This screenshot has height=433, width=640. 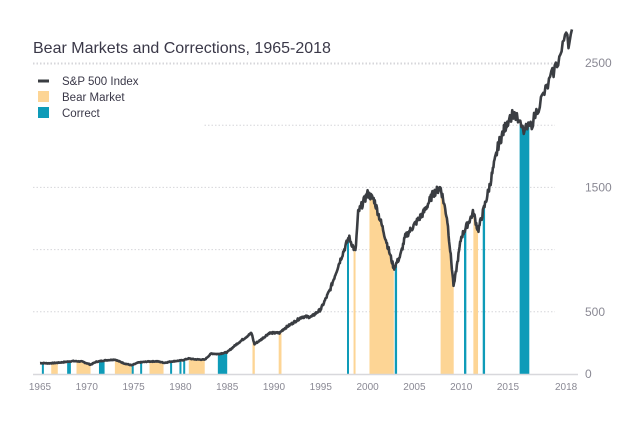 I want to click on y-tick-label: 2500, so click(x=598, y=63).